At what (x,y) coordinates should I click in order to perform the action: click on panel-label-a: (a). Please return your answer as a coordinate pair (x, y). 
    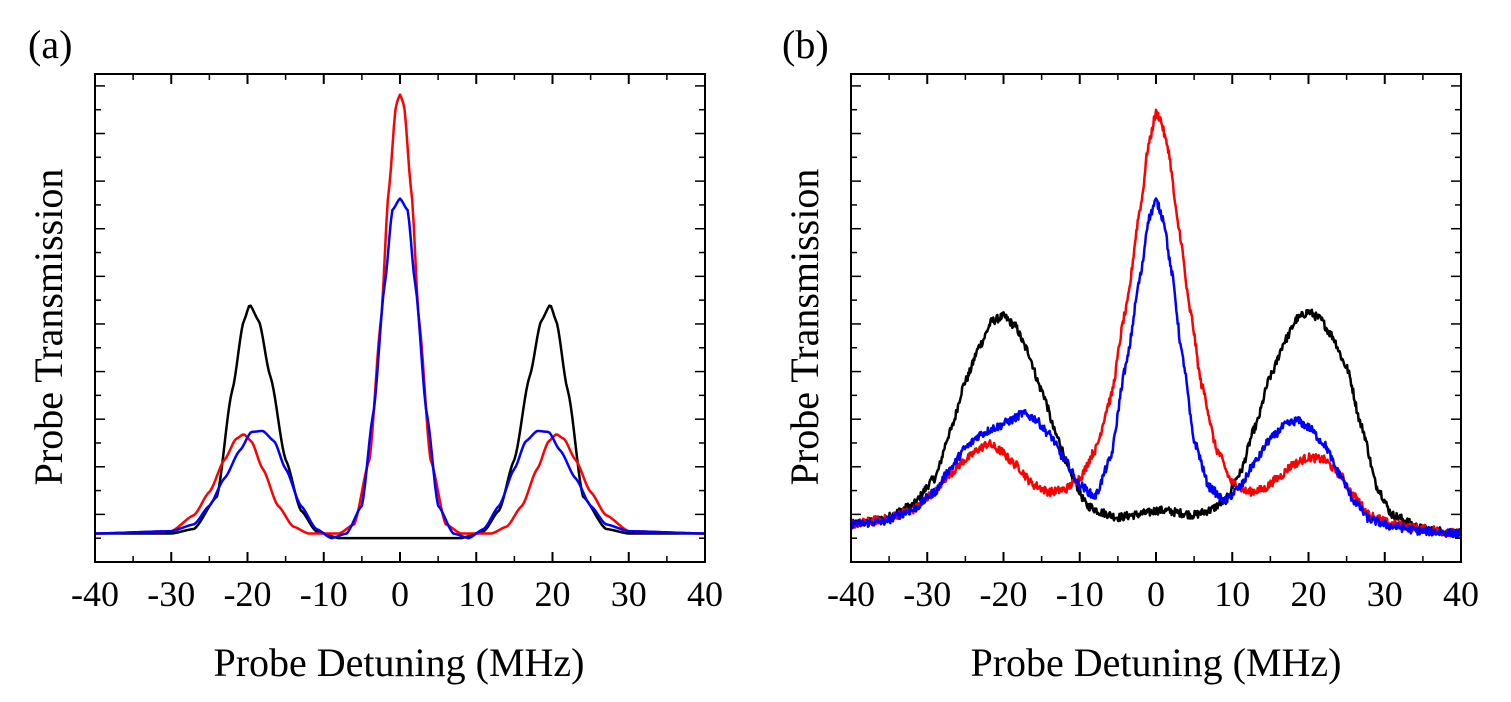
    Looking at the image, I should click on (50, 44).